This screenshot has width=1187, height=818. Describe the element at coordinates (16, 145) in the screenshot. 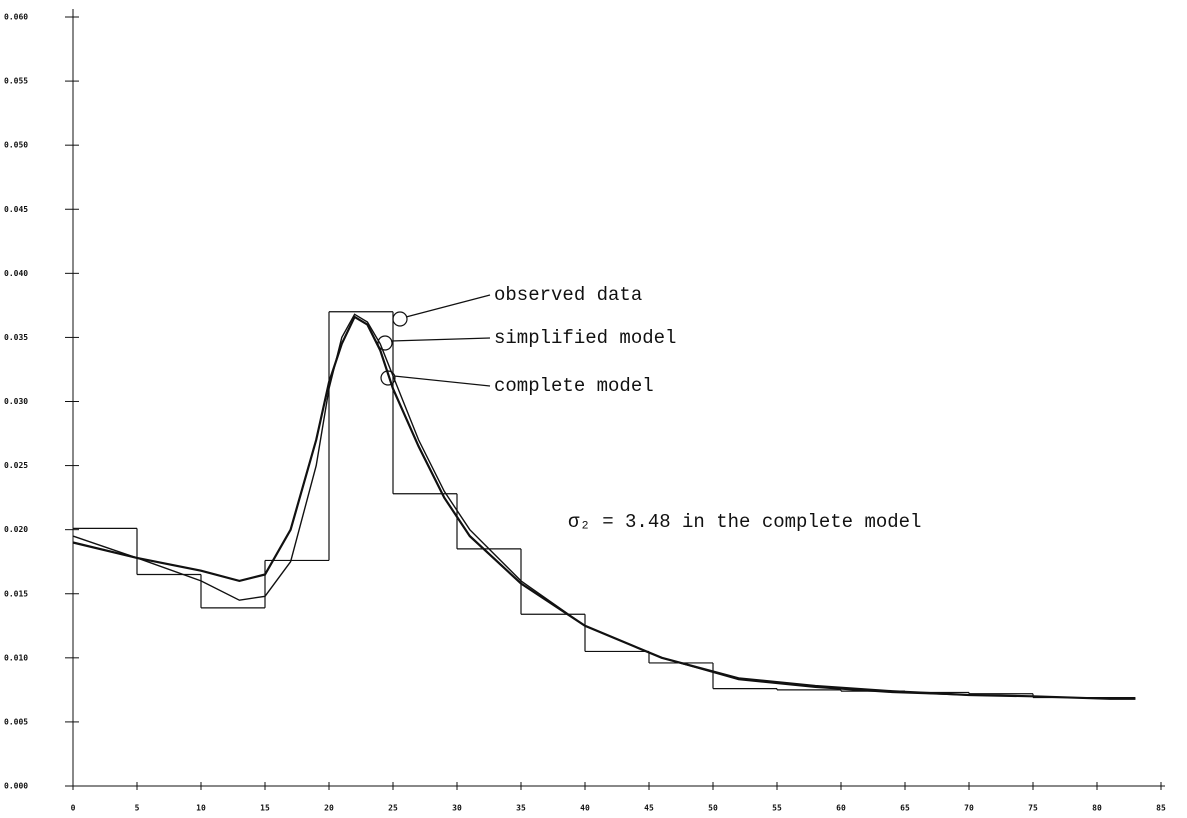

I see `y-tick-label: 0.050` at that location.